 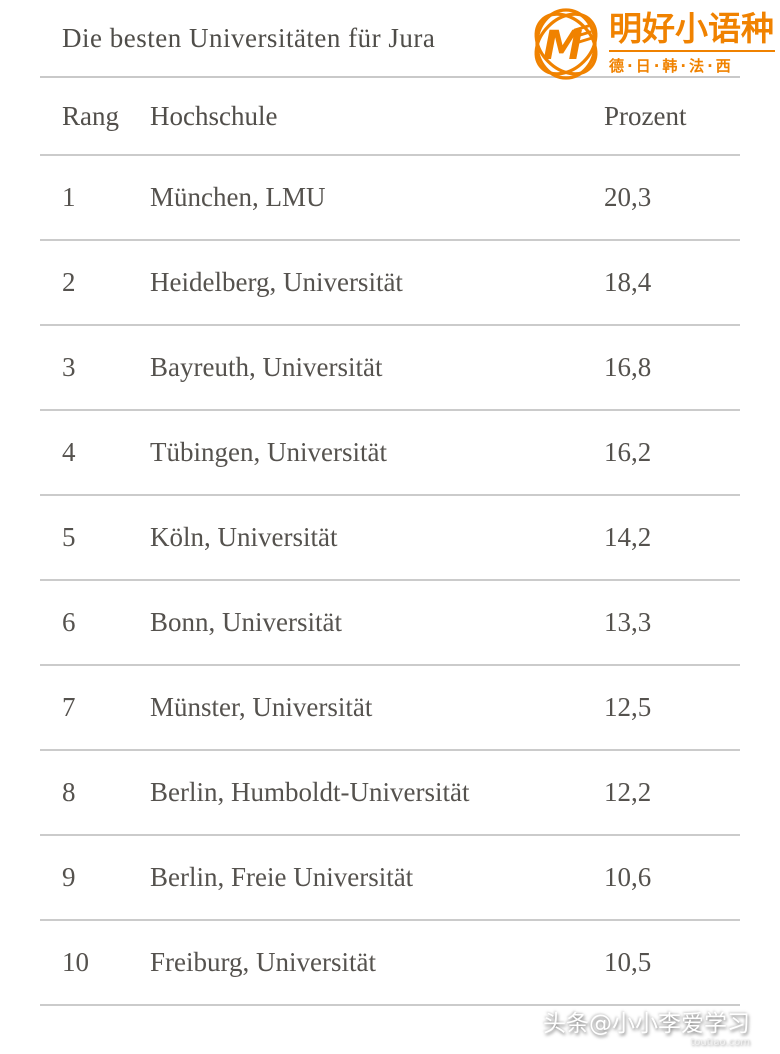 I want to click on percent-cell: 13,3, so click(x=628, y=622).